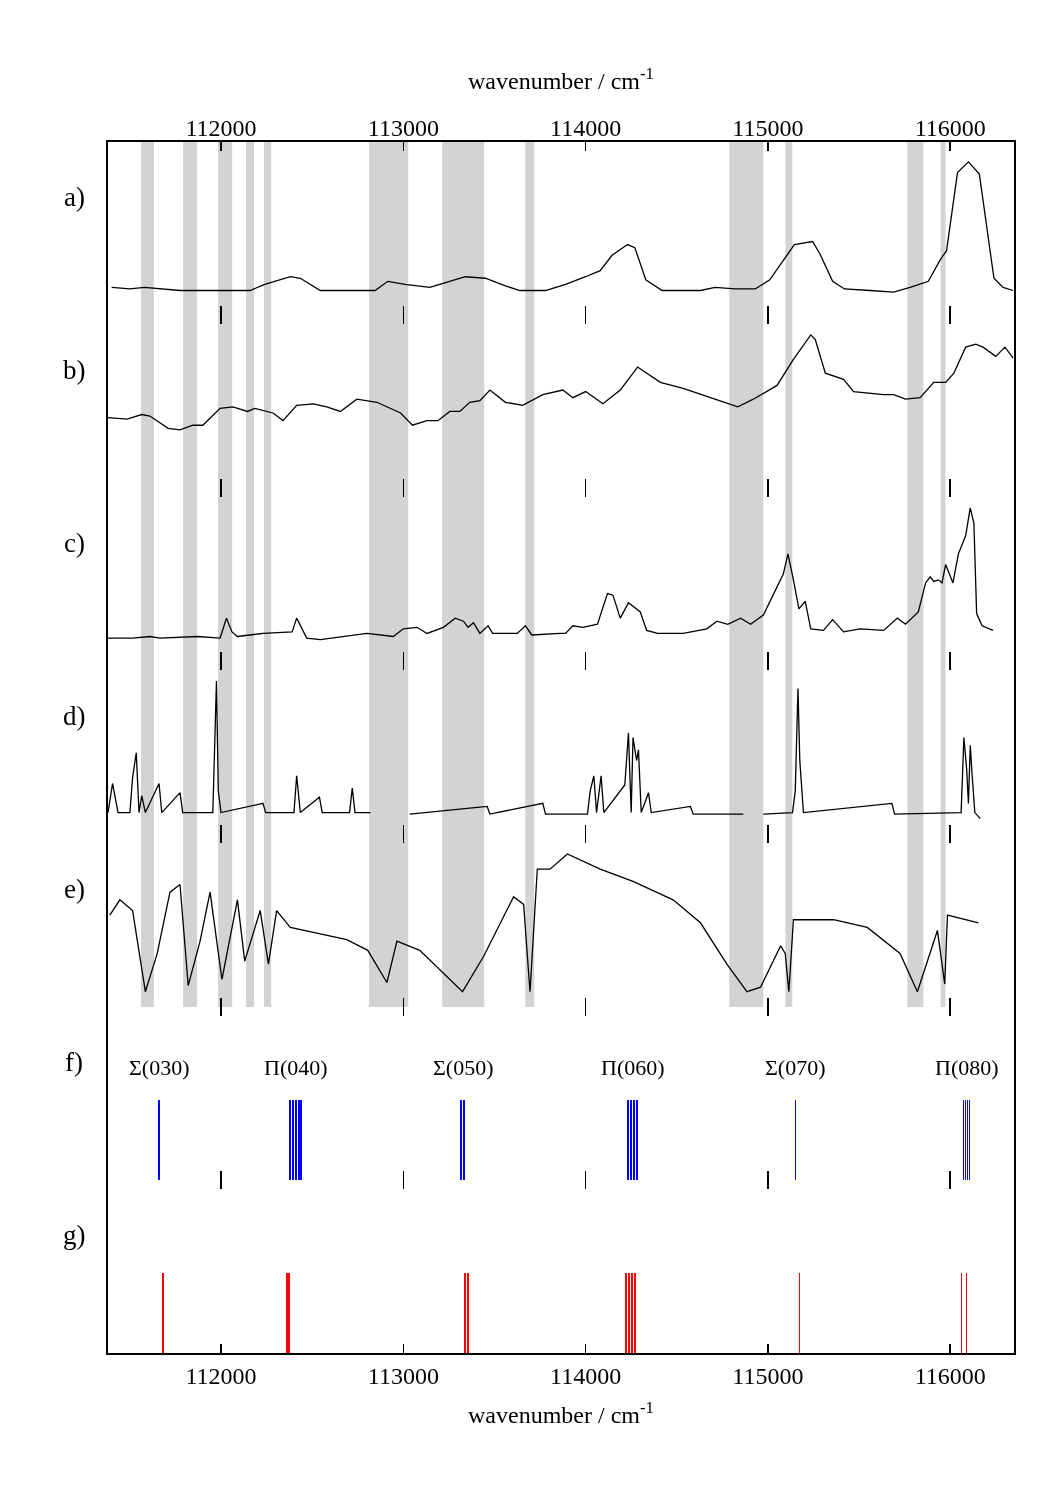  Describe the element at coordinates (586, 1375) in the screenshot. I see `x-tick-label: 114000` at that location.